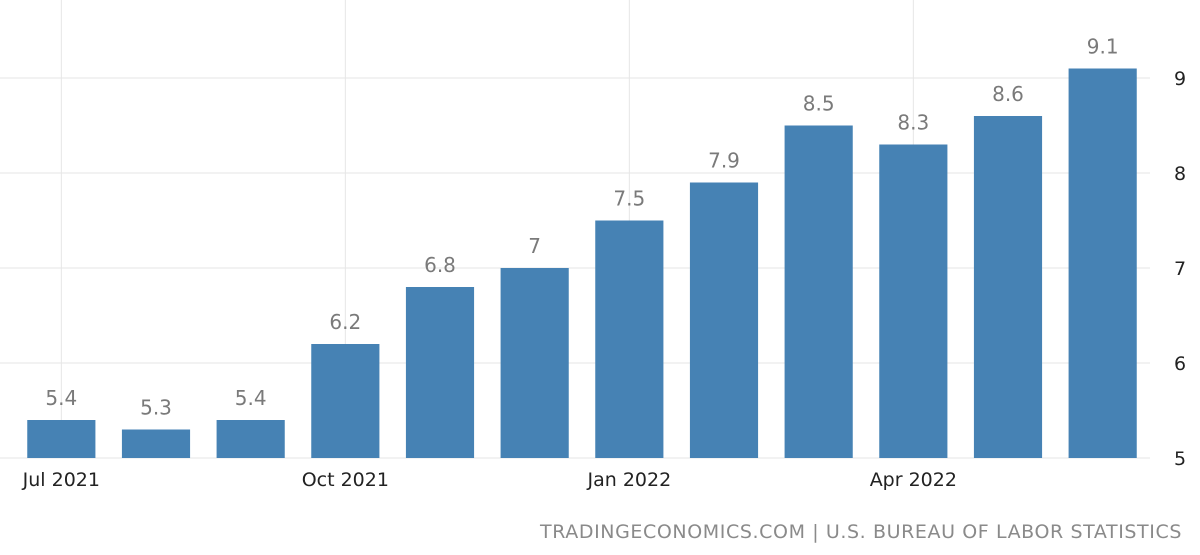 The image size is (1200, 555). Describe the element at coordinates (1103, 47) in the screenshot. I see `data-label: 9.1` at that location.